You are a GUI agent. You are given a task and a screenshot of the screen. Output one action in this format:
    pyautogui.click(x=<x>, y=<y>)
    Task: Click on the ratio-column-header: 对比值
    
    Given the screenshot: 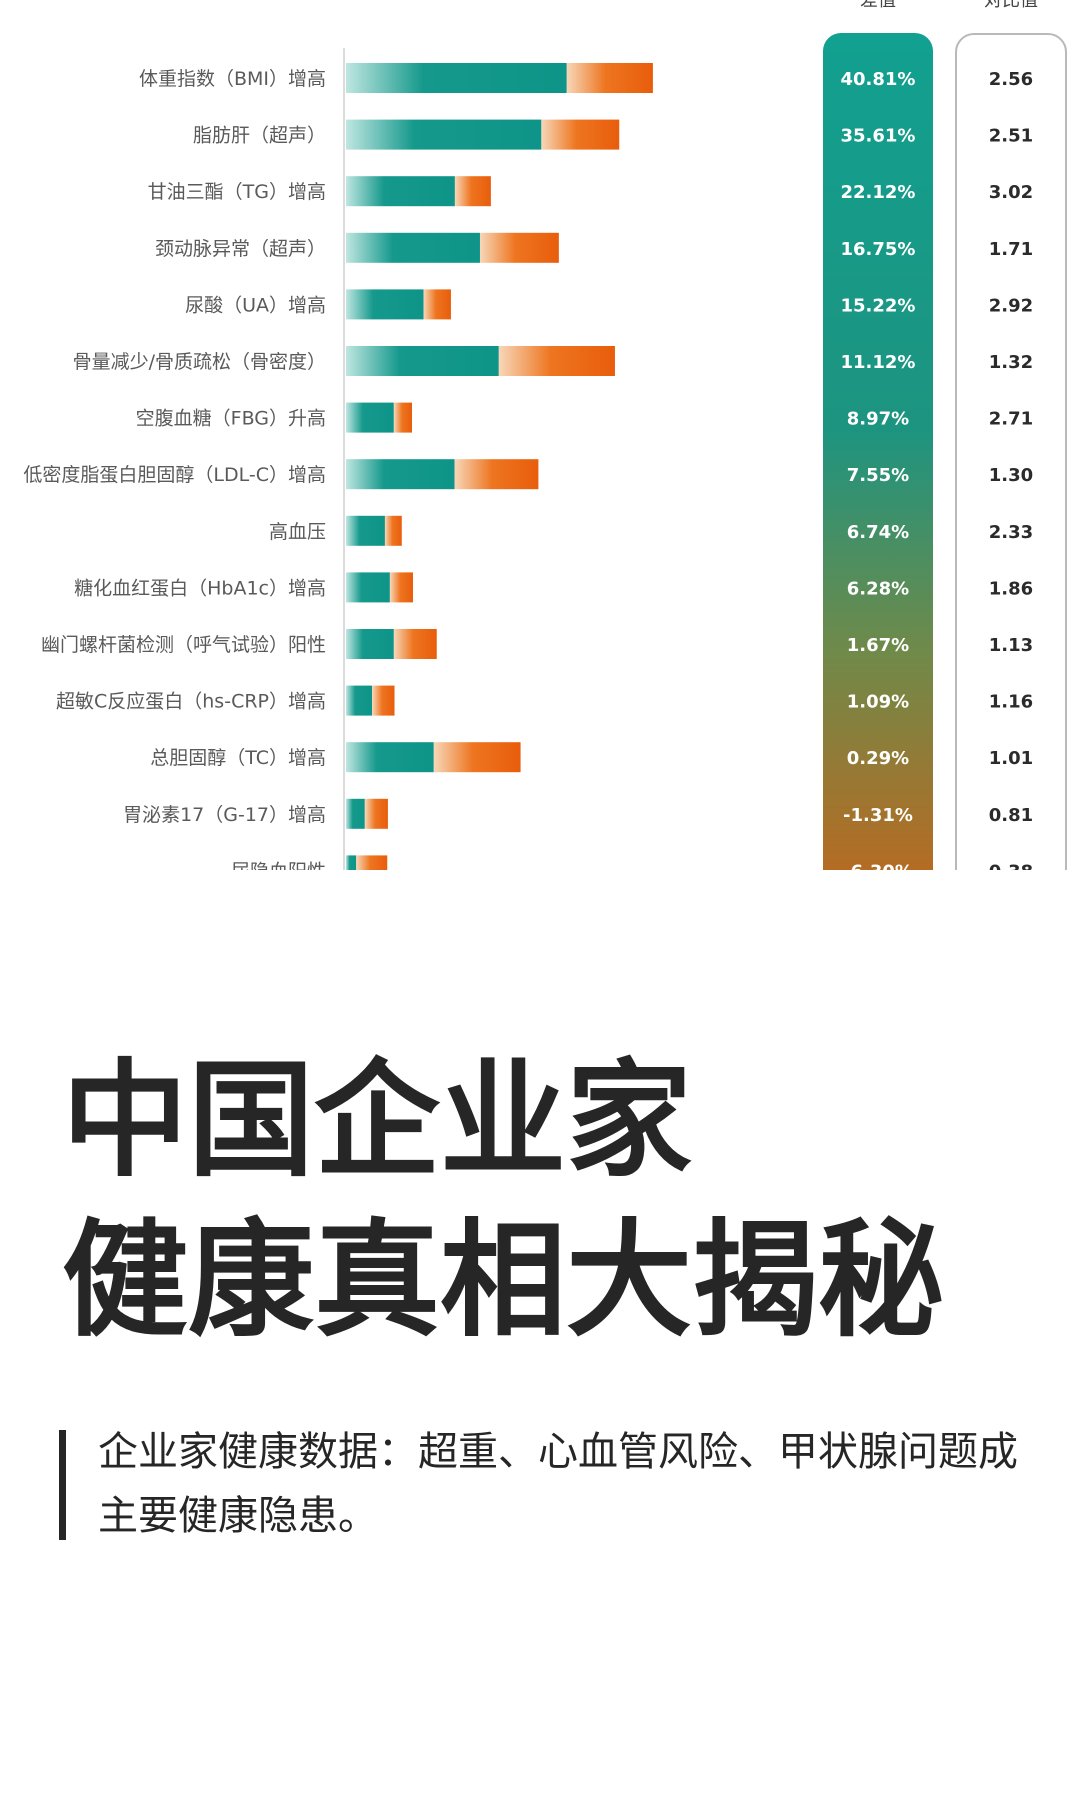 What is the action you would take?
    pyautogui.click(x=1011, y=5)
    